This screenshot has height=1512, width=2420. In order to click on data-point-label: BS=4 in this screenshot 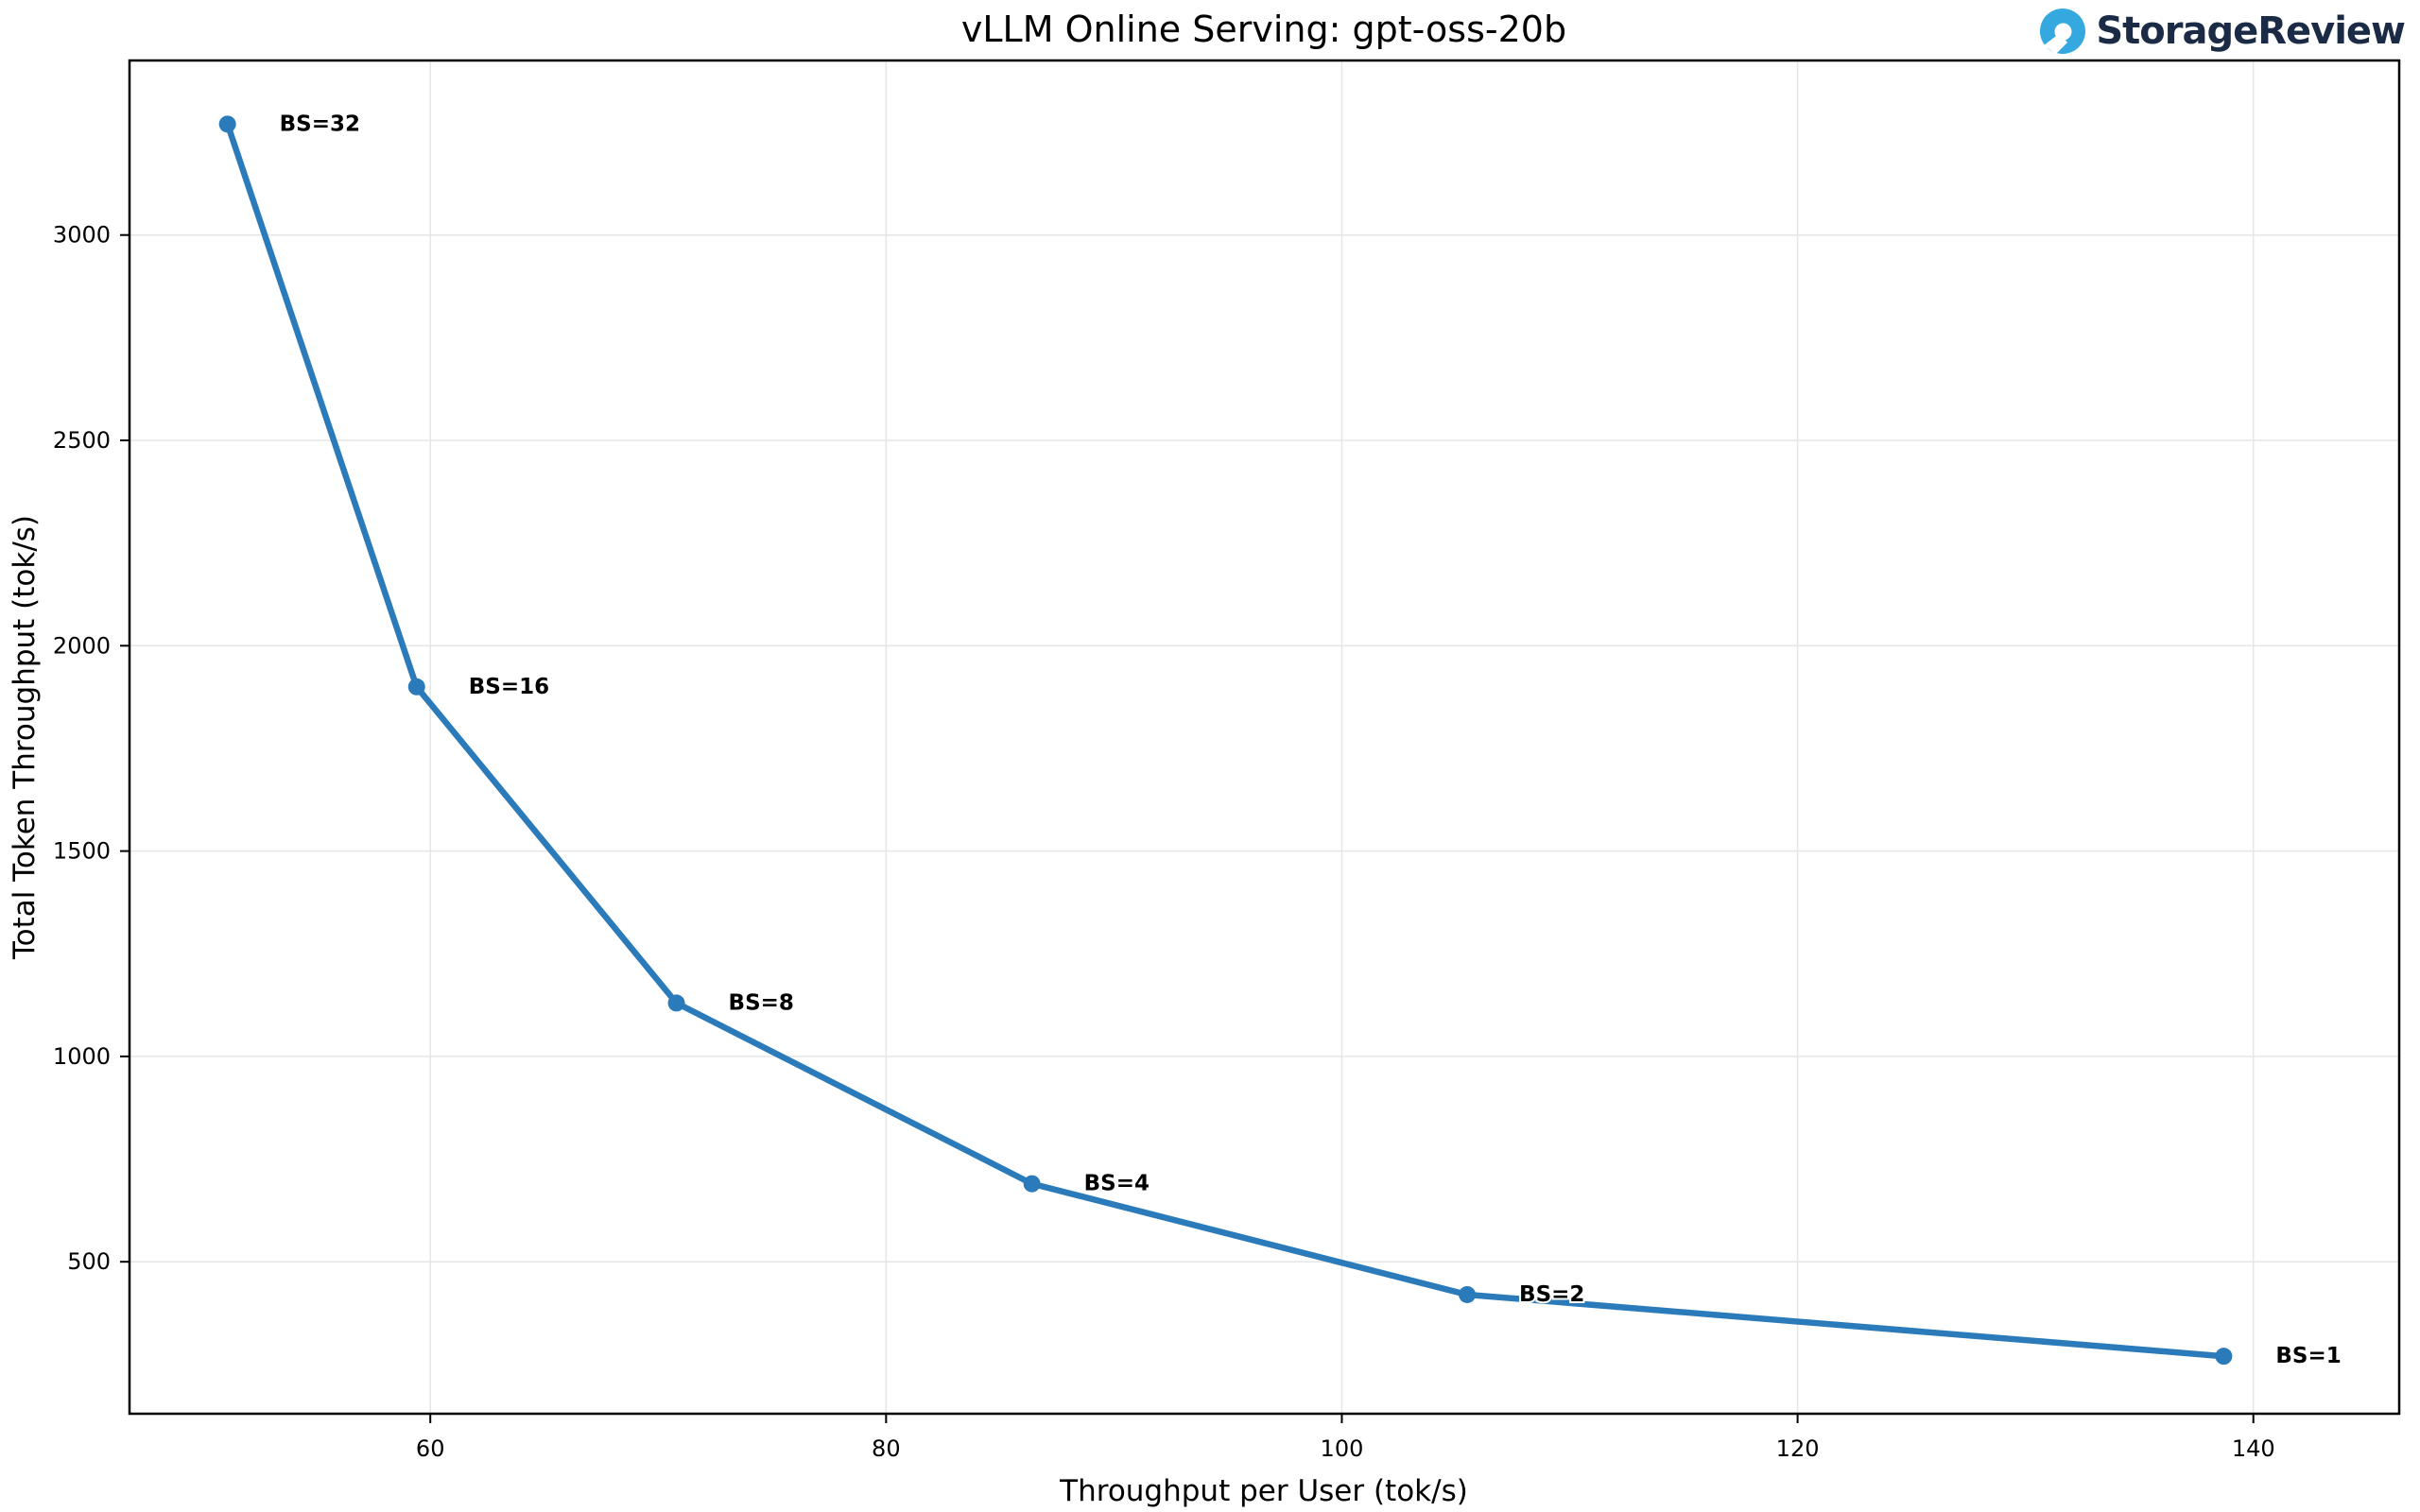, I will do `click(1117, 1184)`.